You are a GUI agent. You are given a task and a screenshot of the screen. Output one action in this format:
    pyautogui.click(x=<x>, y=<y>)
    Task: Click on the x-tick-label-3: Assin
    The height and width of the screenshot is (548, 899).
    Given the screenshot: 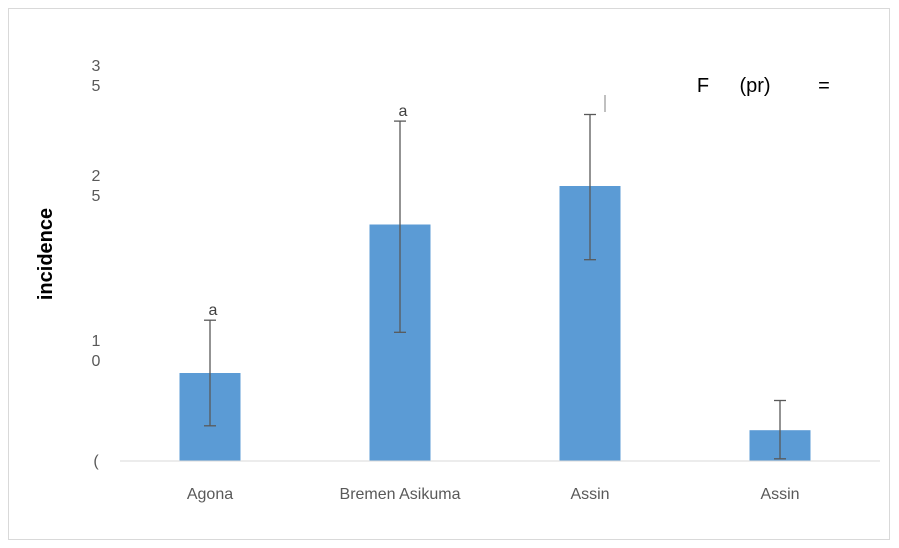 What is the action you would take?
    pyautogui.click(x=589, y=494)
    